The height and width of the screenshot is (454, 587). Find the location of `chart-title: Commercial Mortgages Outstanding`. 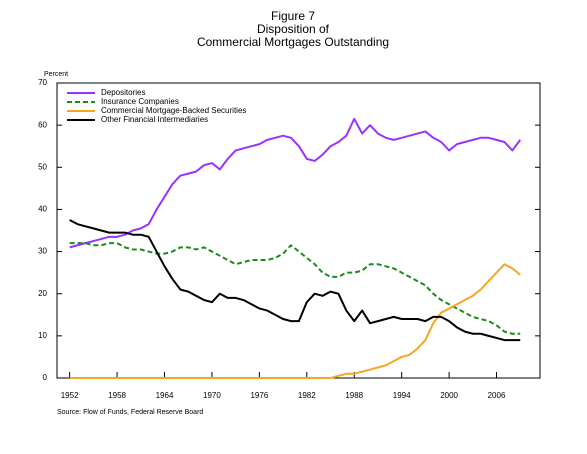

chart-title: Commercial Mortgages Outstanding is located at coordinates (293, 42).